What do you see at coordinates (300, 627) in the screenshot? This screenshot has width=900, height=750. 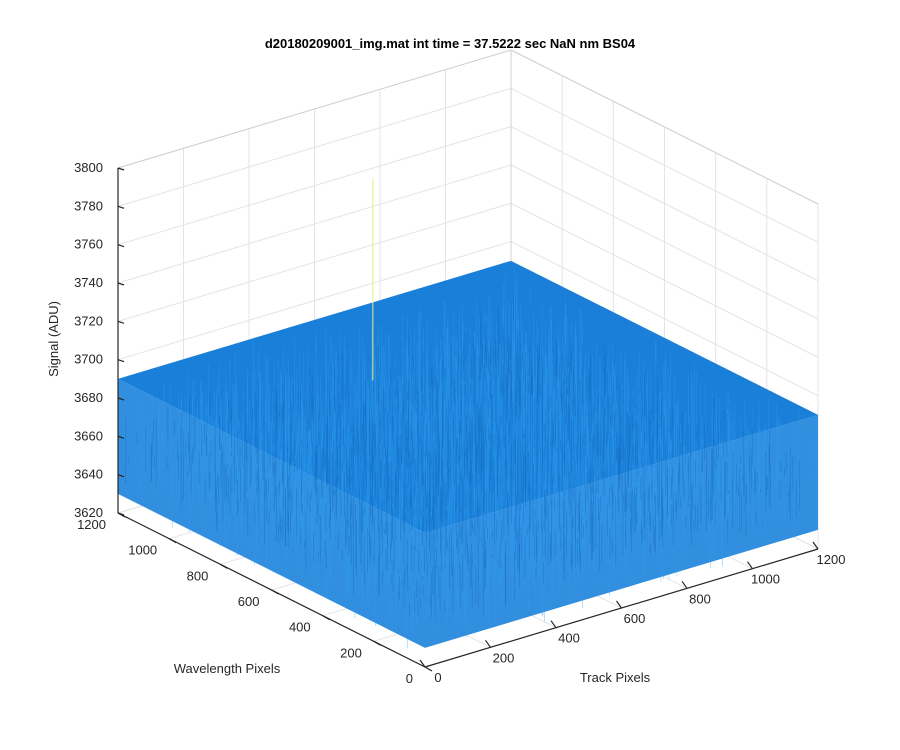 I see `y-tick-label: 400` at bounding box center [300, 627].